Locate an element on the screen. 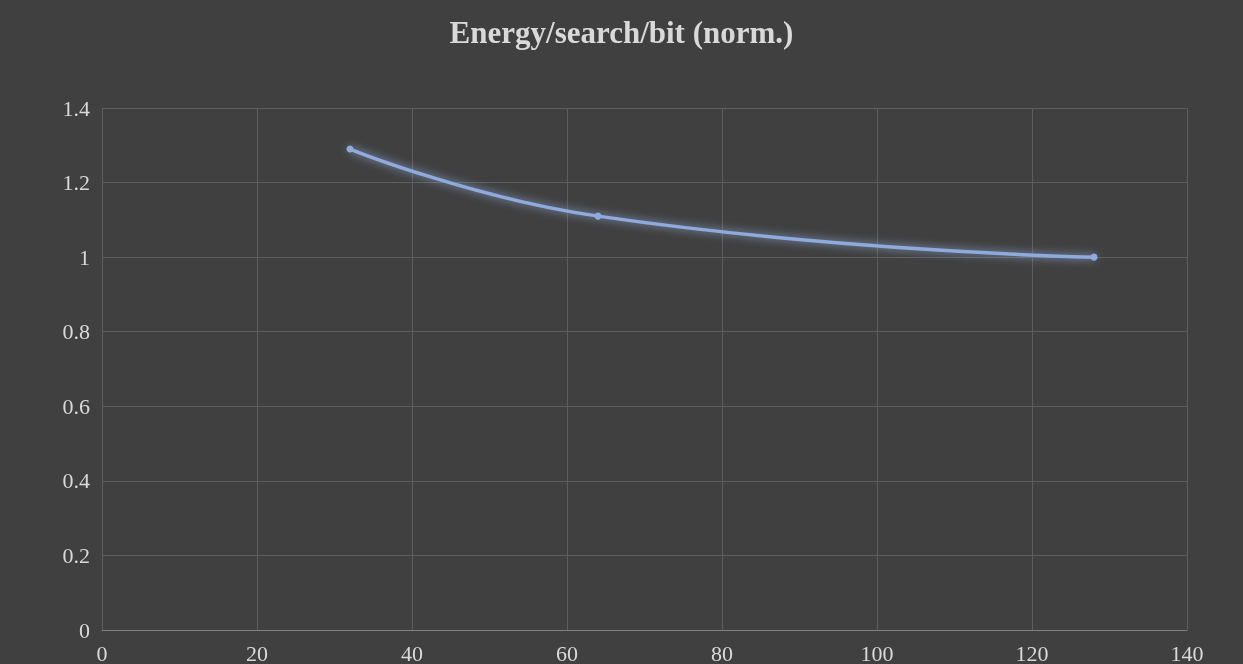 Image resolution: width=1243 pixels, height=664 pixels. x-tick-label: 60 is located at coordinates (567, 652).